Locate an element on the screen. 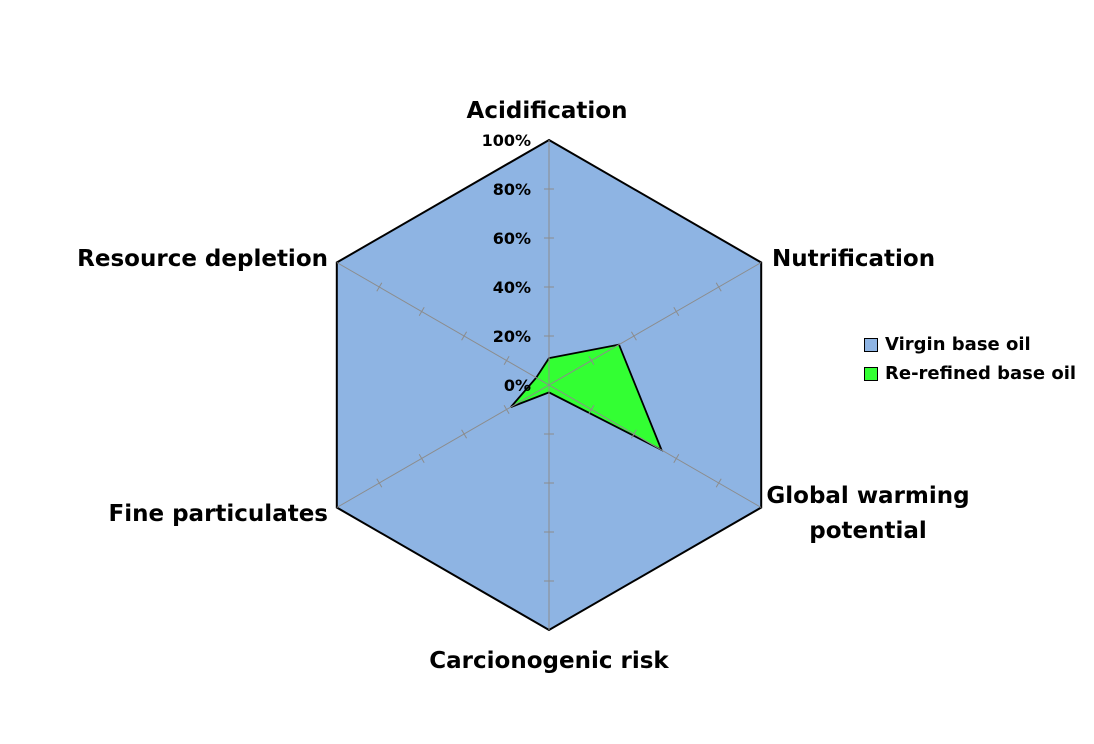 The width and height of the screenshot is (1094, 744). category-label-5: Resource depletion is located at coordinates (202, 259).